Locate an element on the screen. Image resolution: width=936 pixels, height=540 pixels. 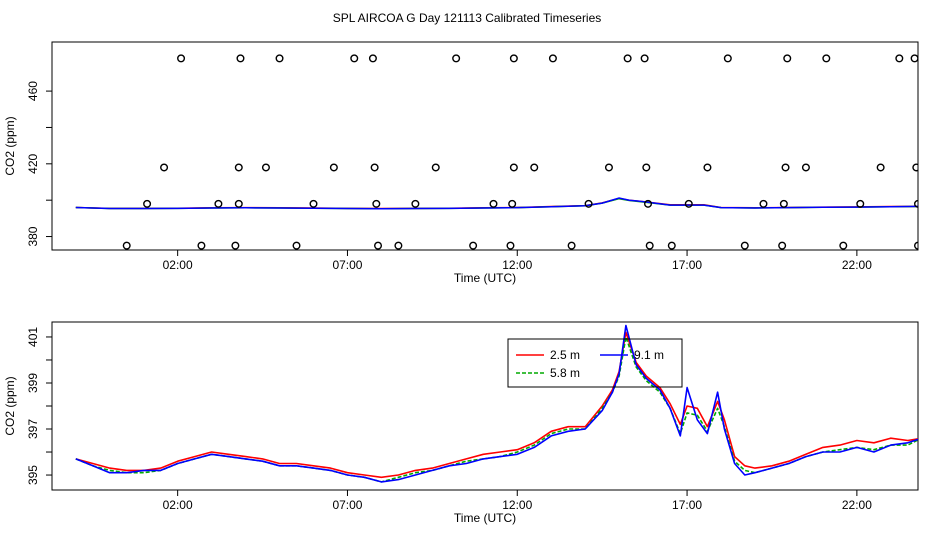
legend: 2.5 m 9.1 m 5.8 m is located at coordinates (595, 363).